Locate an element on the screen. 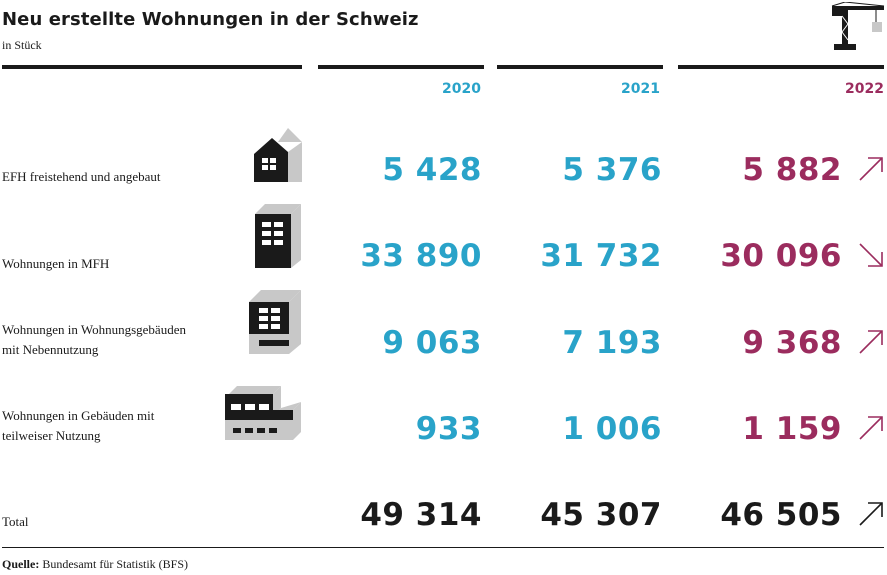 The width and height of the screenshot is (887, 575). value-partial-use-2021: 1 006 is located at coordinates (612, 429).